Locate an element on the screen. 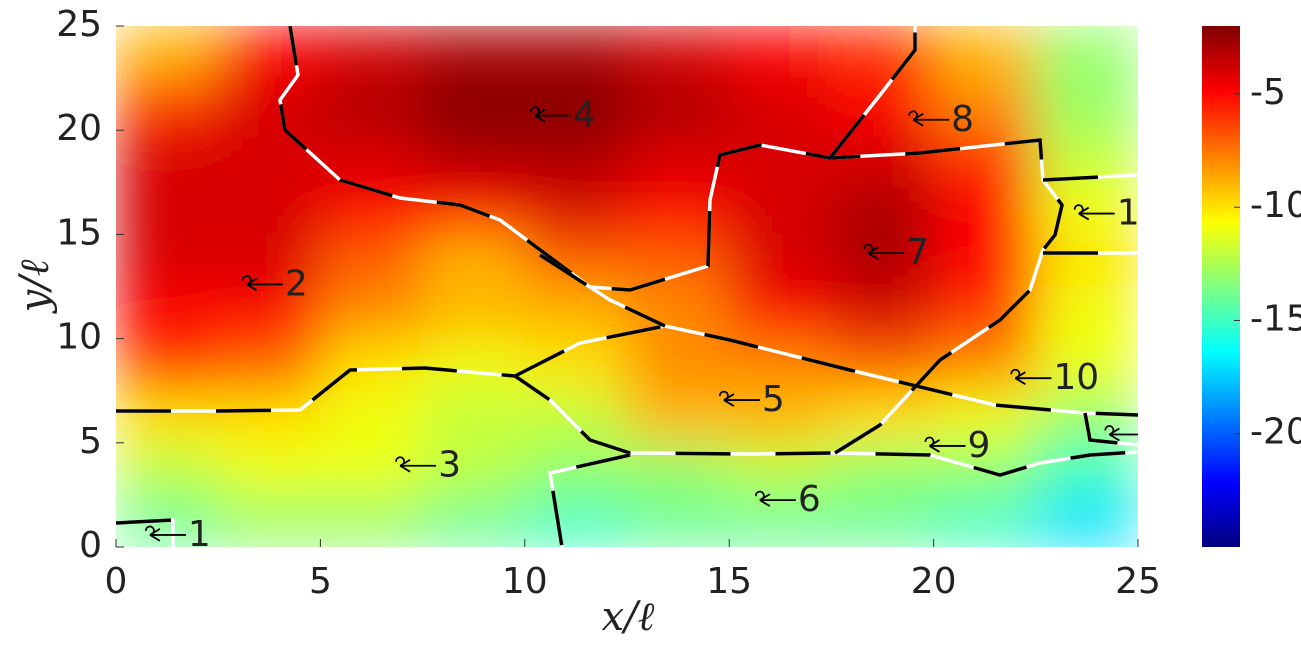 This screenshot has width=1301, height=650. annotation-label: 3 is located at coordinates (449, 465).